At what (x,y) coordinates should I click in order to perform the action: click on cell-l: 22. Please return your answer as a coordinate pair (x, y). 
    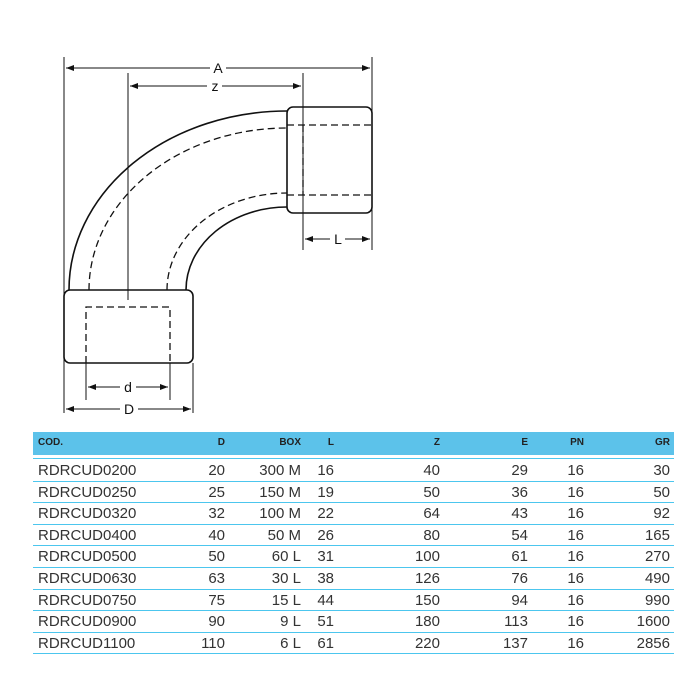
    Looking at the image, I should click on (325, 514).